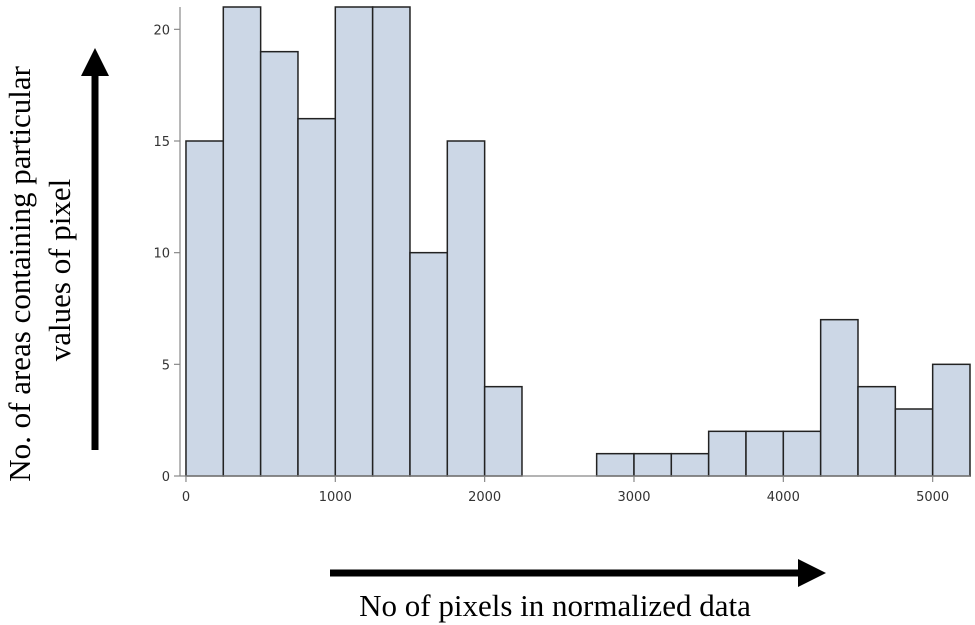  What do you see at coordinates (167, 246) in the screenshot?
I see `y-axis: 0 5 10 15 20` at bounding box center [167, 246].